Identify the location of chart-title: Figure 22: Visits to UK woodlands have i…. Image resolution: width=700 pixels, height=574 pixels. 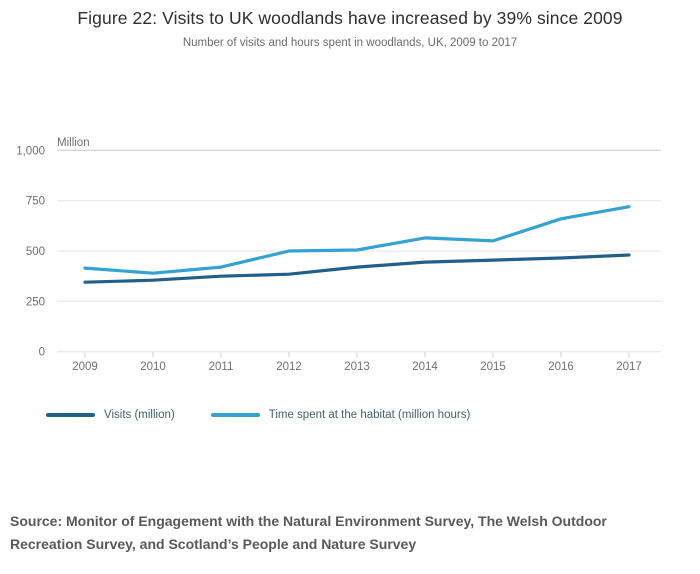
(350, 18).